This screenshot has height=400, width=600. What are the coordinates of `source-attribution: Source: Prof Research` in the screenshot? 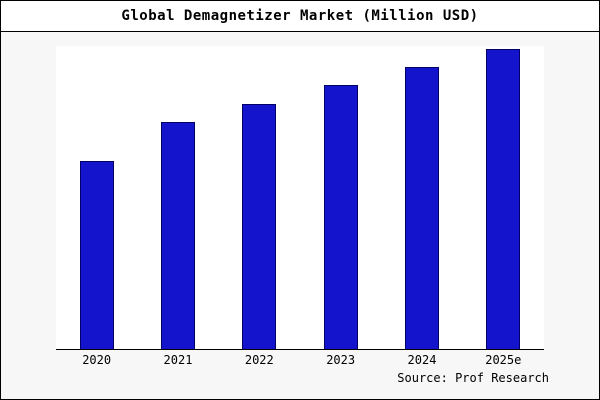 It's located at (473, 378).